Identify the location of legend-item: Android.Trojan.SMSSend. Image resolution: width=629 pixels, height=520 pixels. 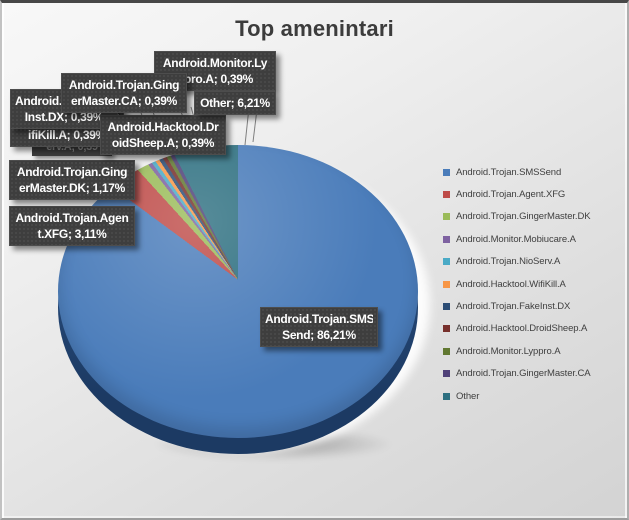
(535, 172).